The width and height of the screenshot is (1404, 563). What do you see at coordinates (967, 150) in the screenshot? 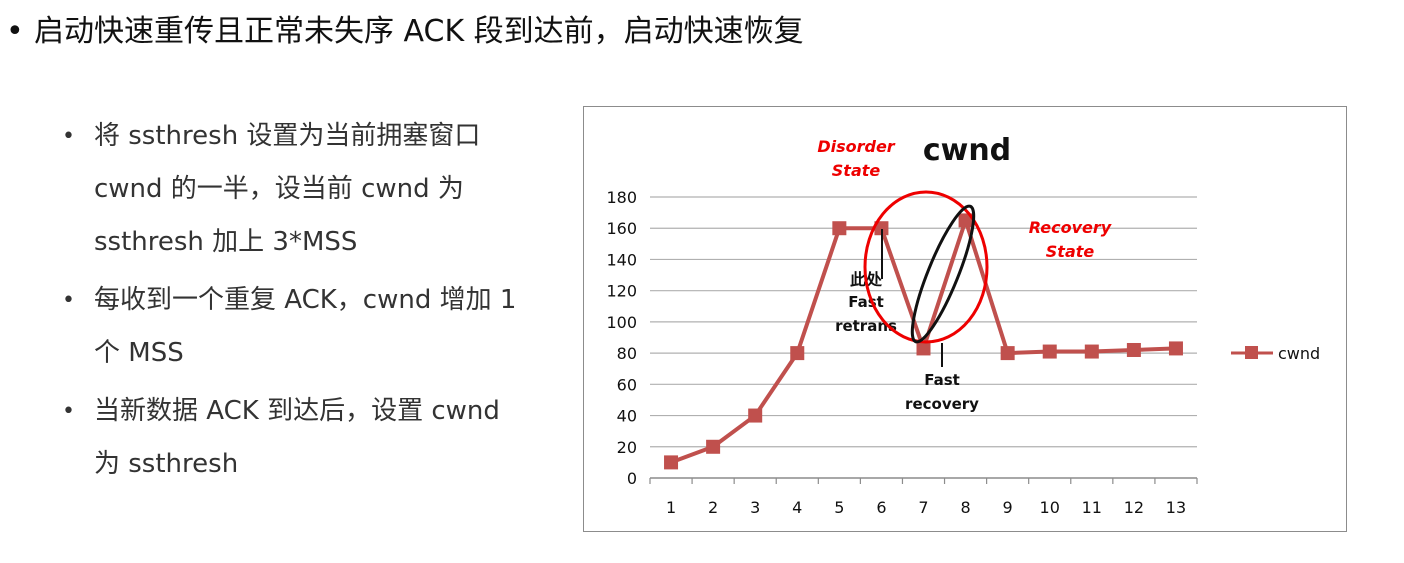
I see `chart-title: cwnd` at bounding box center [967, 150].